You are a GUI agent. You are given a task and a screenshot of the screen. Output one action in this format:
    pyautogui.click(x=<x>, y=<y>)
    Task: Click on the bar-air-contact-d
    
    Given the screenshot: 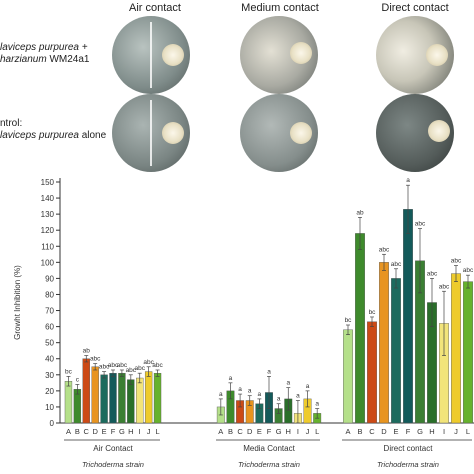 What is the action you would take?
    pyautogui.click(x=95, y=395)
    